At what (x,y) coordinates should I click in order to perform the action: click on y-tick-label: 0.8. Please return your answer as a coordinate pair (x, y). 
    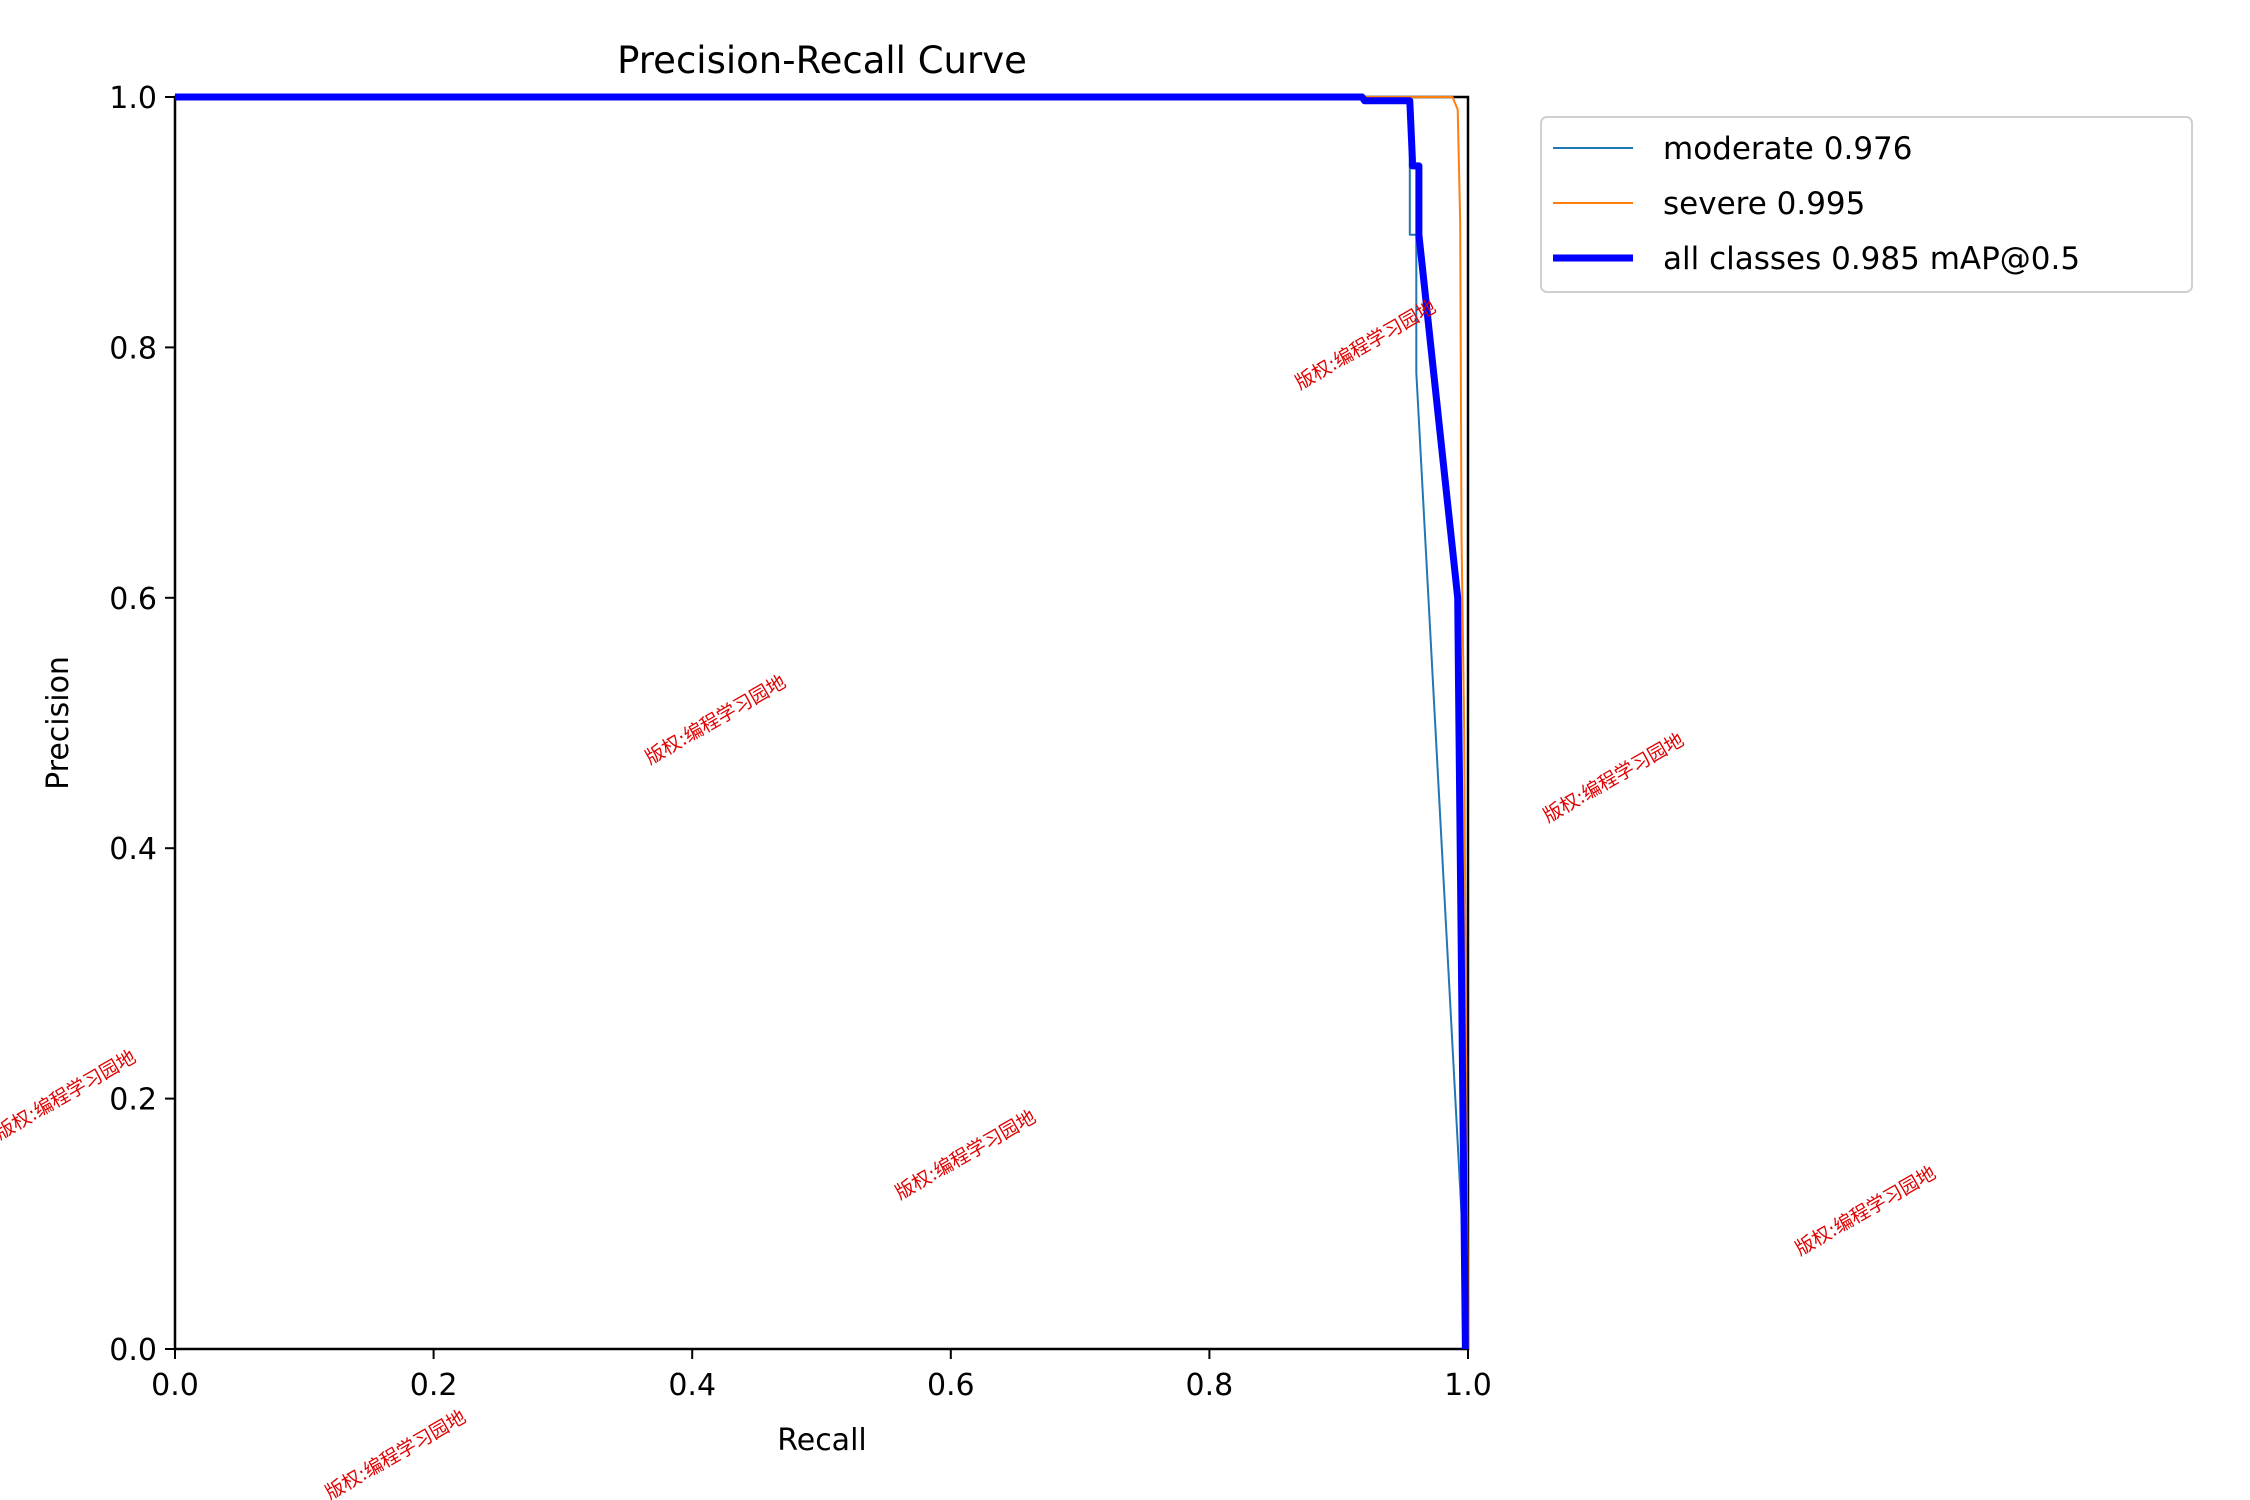
    Looking at the image, I should click on (133, 348).